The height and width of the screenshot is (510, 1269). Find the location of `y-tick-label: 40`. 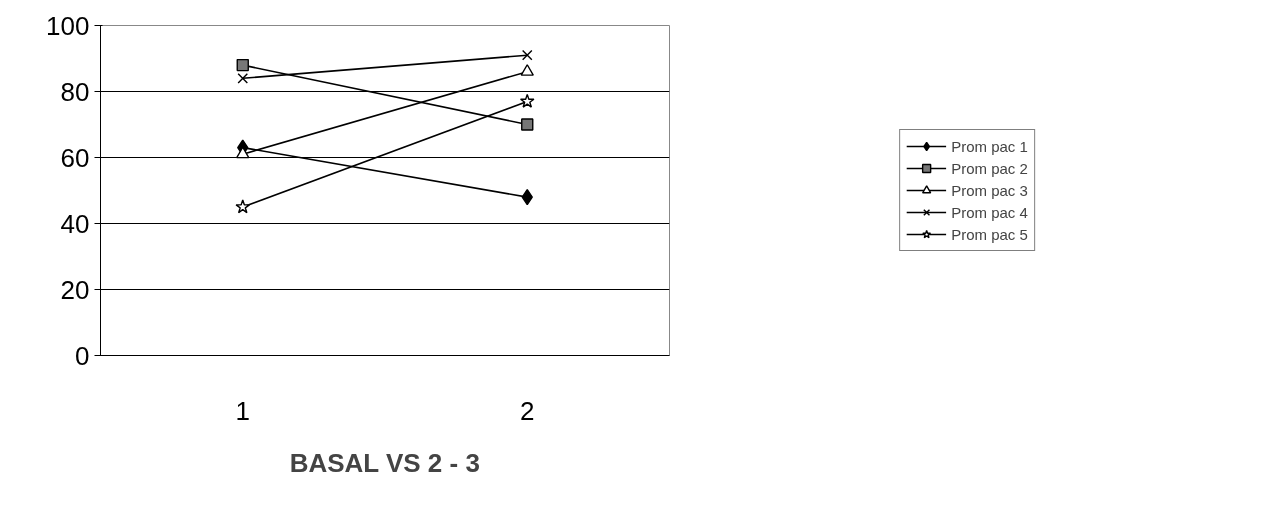

y-tick-label: 40 is located at coordinates (75, 223).